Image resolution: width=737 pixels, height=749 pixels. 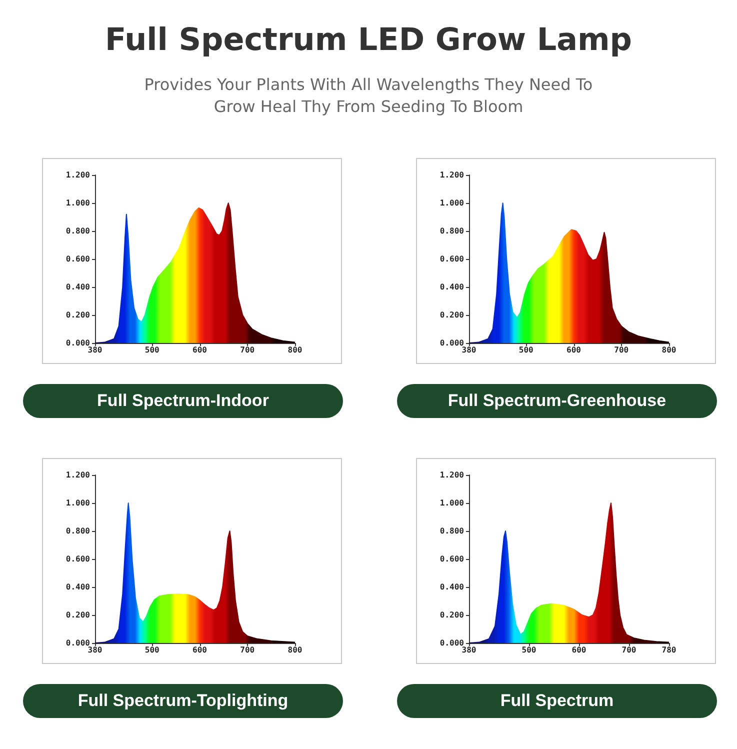 What do you see at coordinates (669, 650) in the screenshot?
I see `x-tick-label: 780` at bounding box center [669, 650].